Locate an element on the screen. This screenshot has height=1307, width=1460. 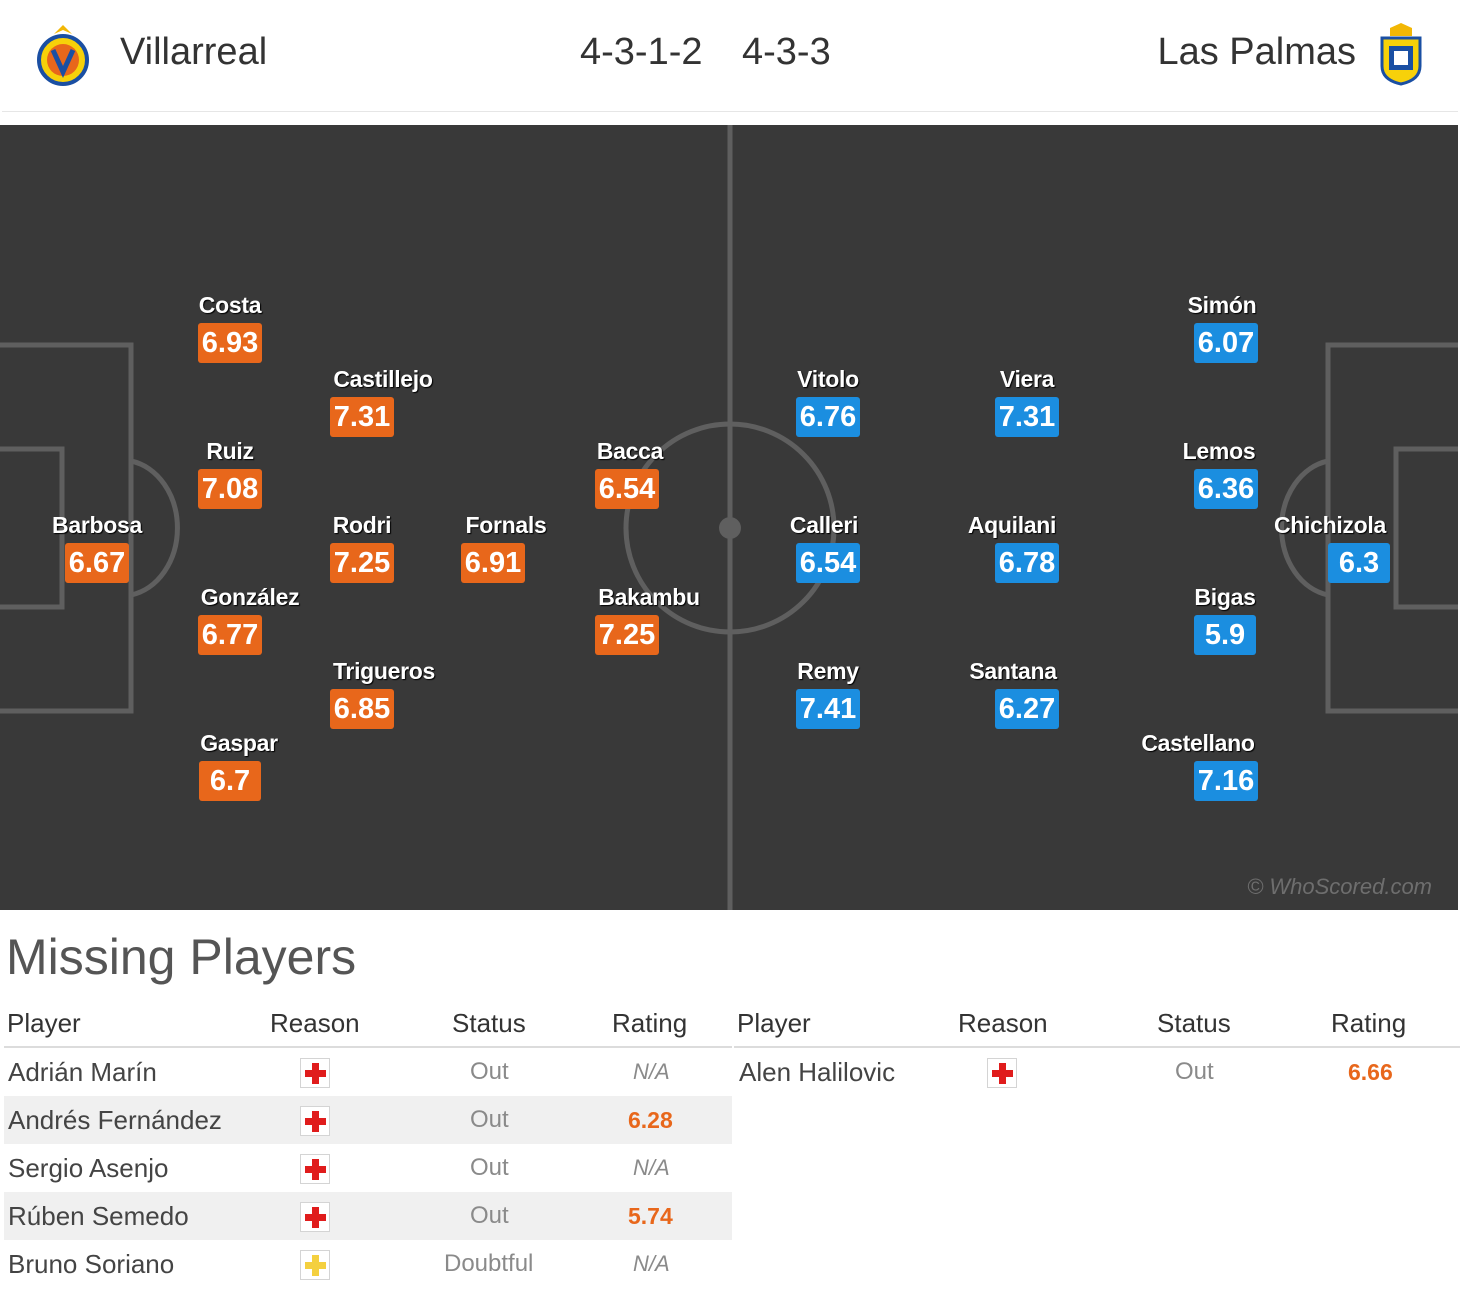
home-team-name: Villarreal is located at coordinates (194, 52).